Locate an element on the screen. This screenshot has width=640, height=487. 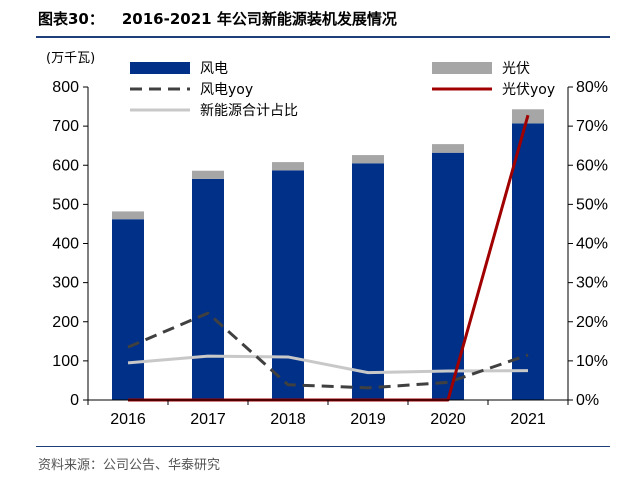
legend-wind-yoy-label: 风电yoy is located at coordinates (226, 90).